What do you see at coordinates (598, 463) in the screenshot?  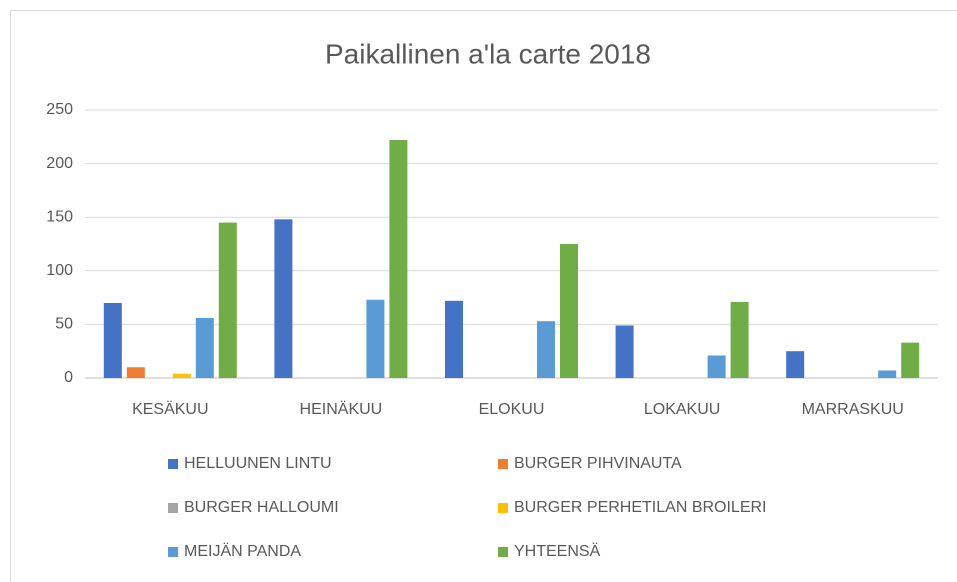 I see `legend-label: BURGER PIHVINAUTA` at bounding box center [598, 463].